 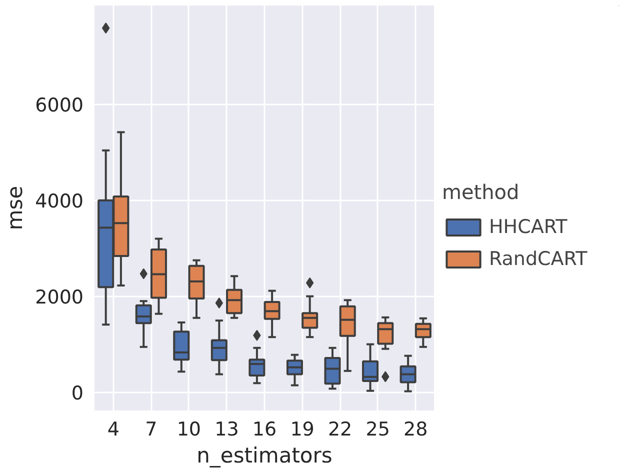 I want to click on y-tick-label: 2000, so click(x=59, y=297).